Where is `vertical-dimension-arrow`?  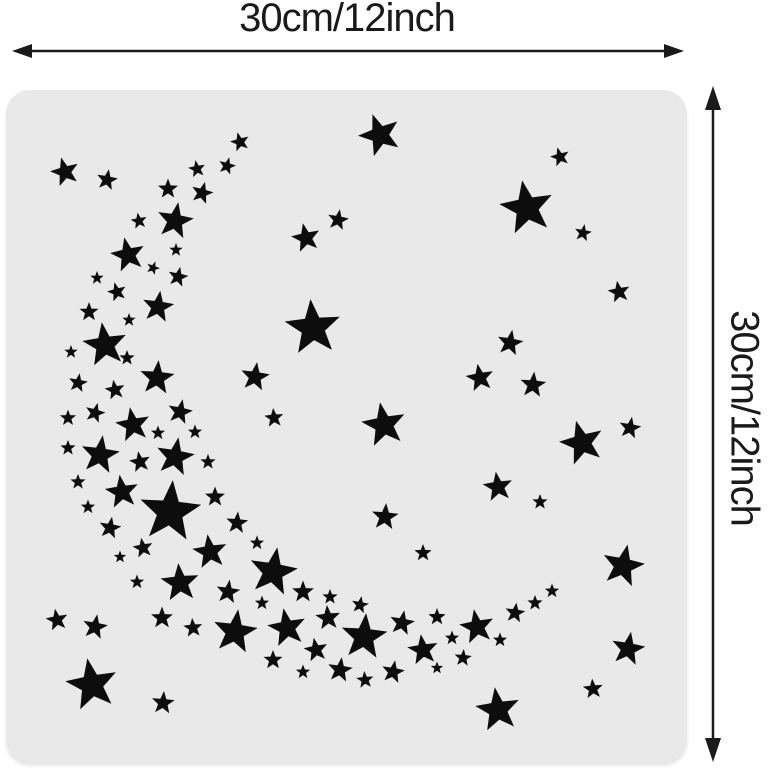
vertical-dimension-arrow is located at coordinates (713, 424).